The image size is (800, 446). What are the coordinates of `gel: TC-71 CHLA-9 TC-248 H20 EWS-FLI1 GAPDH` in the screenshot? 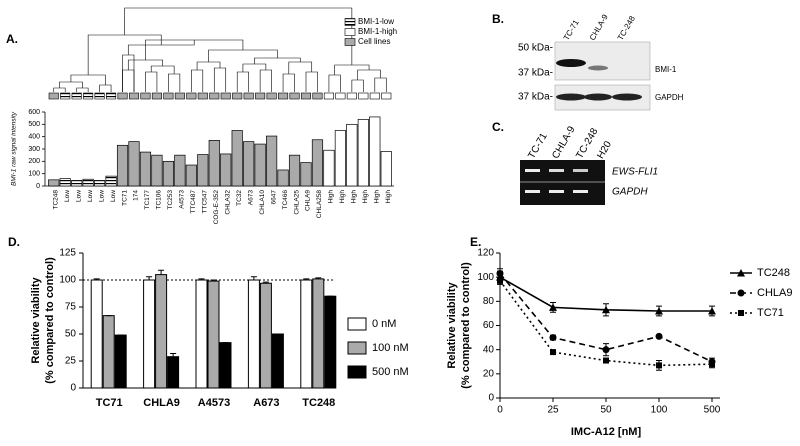 It's located at (589, 164).